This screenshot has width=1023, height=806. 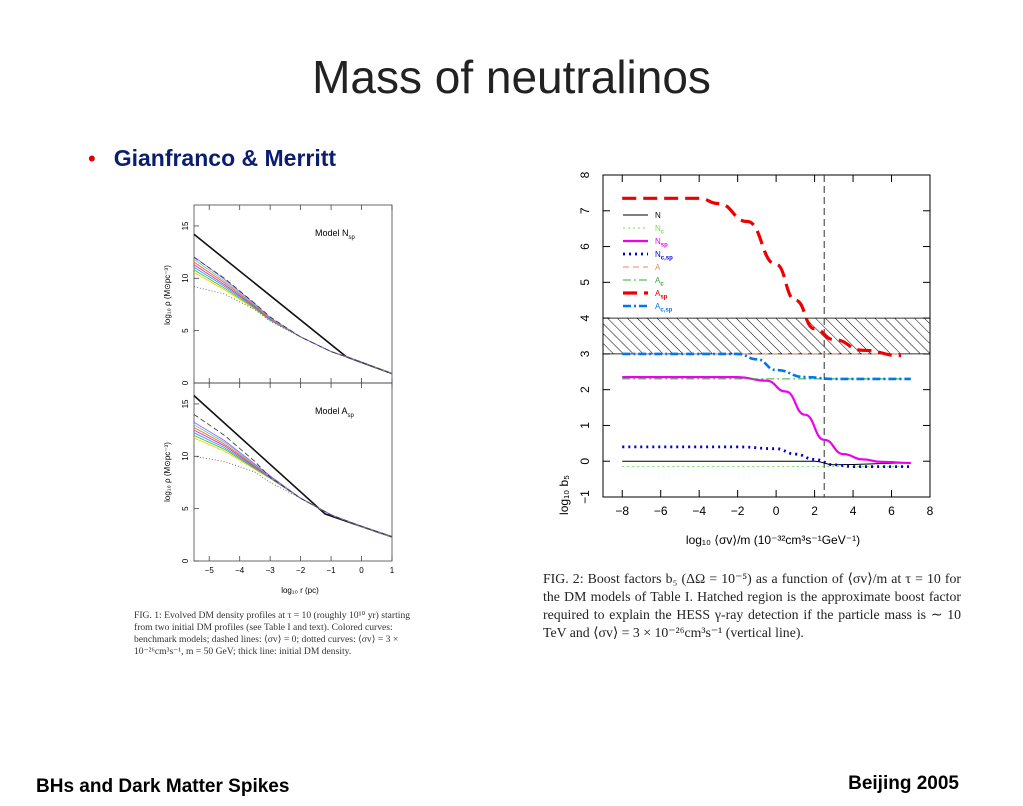 What do you see at coordinates (661, 243) in the screenshot?
I see `legend-label: Nsp` at bounding box center [661, 243].